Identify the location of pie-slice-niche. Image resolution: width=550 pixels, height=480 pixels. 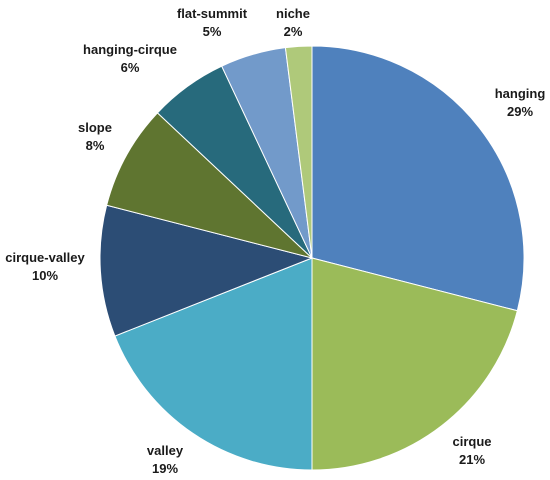
(298, 152).